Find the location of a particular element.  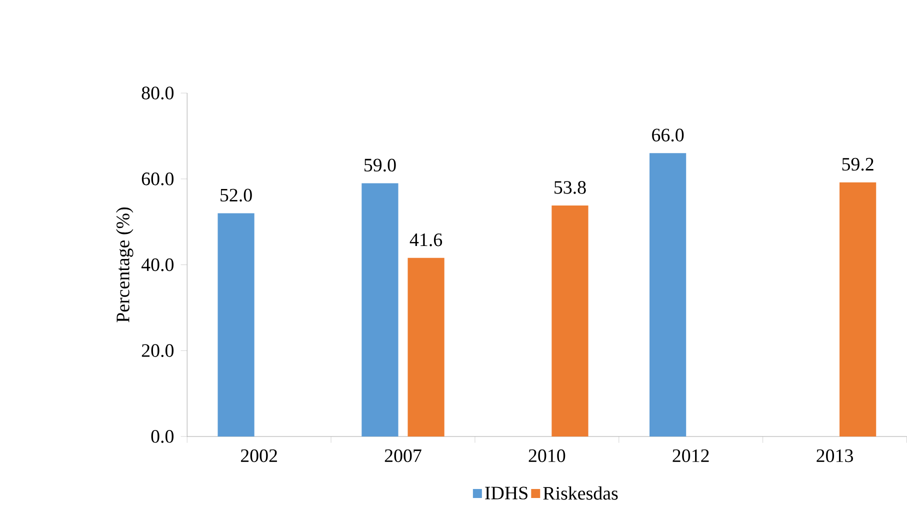

y-tick-label: 80.0 is located at coordinates (158, 93).